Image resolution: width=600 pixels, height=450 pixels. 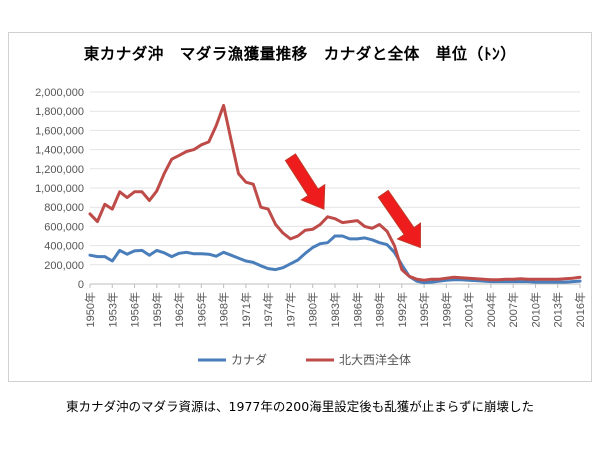 I want to click on annotation-arrows, so click(x=353, y=201).